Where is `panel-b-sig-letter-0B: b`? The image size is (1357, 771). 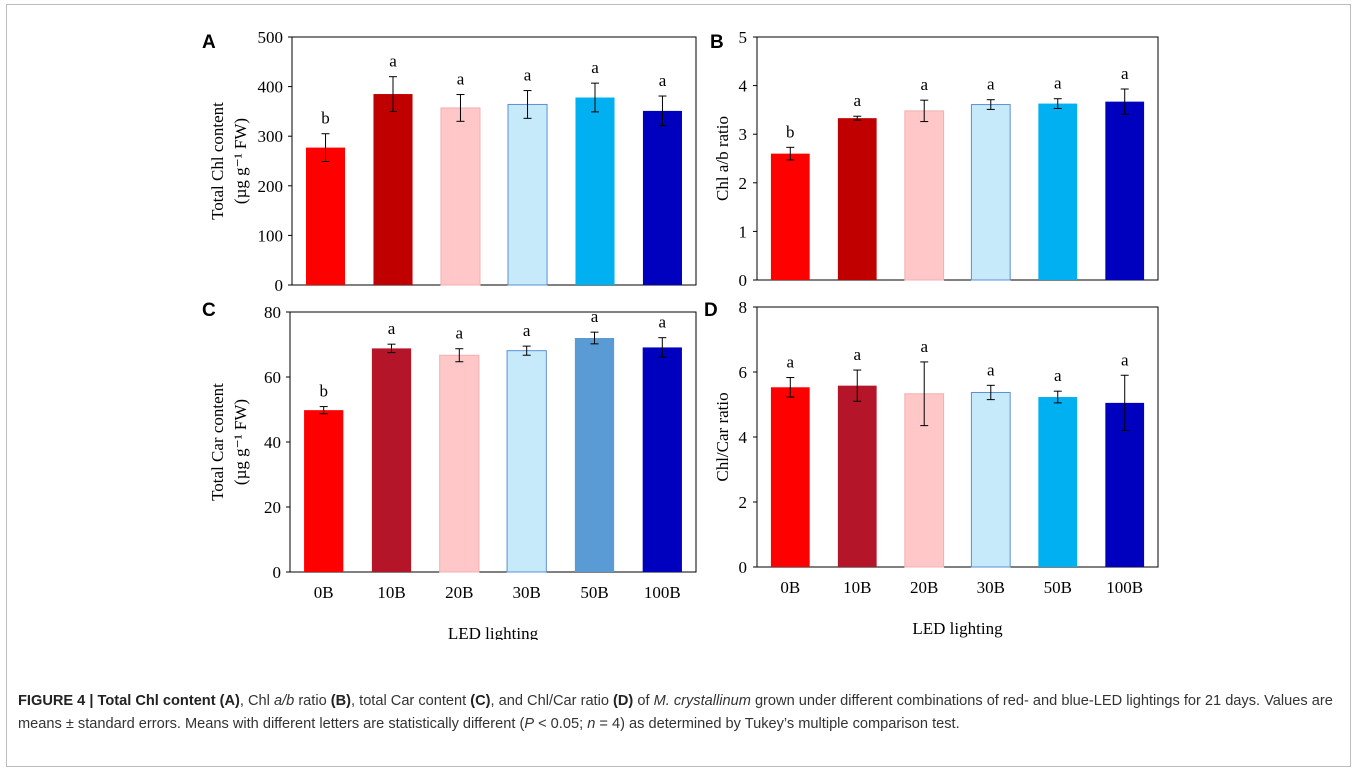 panel-b-sig-letter-0B: b is located at coordinates (790, 131).